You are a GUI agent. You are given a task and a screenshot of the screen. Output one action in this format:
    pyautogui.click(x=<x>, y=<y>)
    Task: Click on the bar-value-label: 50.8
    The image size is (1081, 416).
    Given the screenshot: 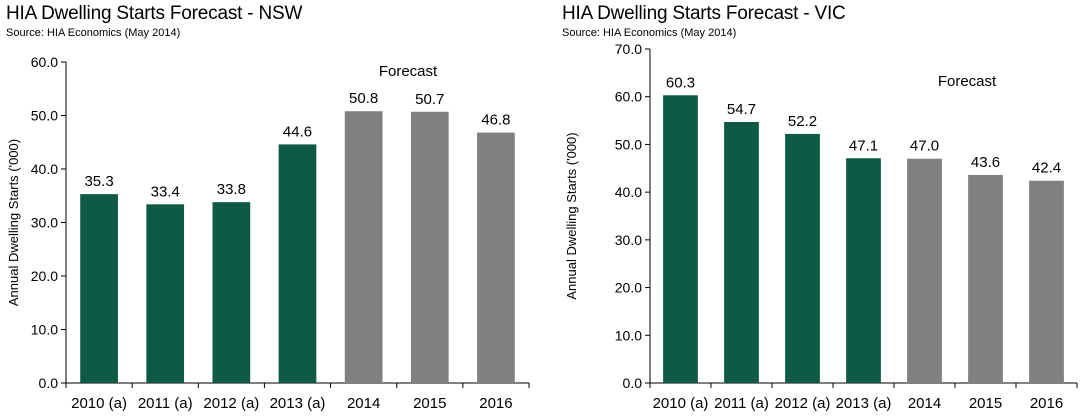 What is the action you would take?
    pyautogui.click(x=363, y=98)
    